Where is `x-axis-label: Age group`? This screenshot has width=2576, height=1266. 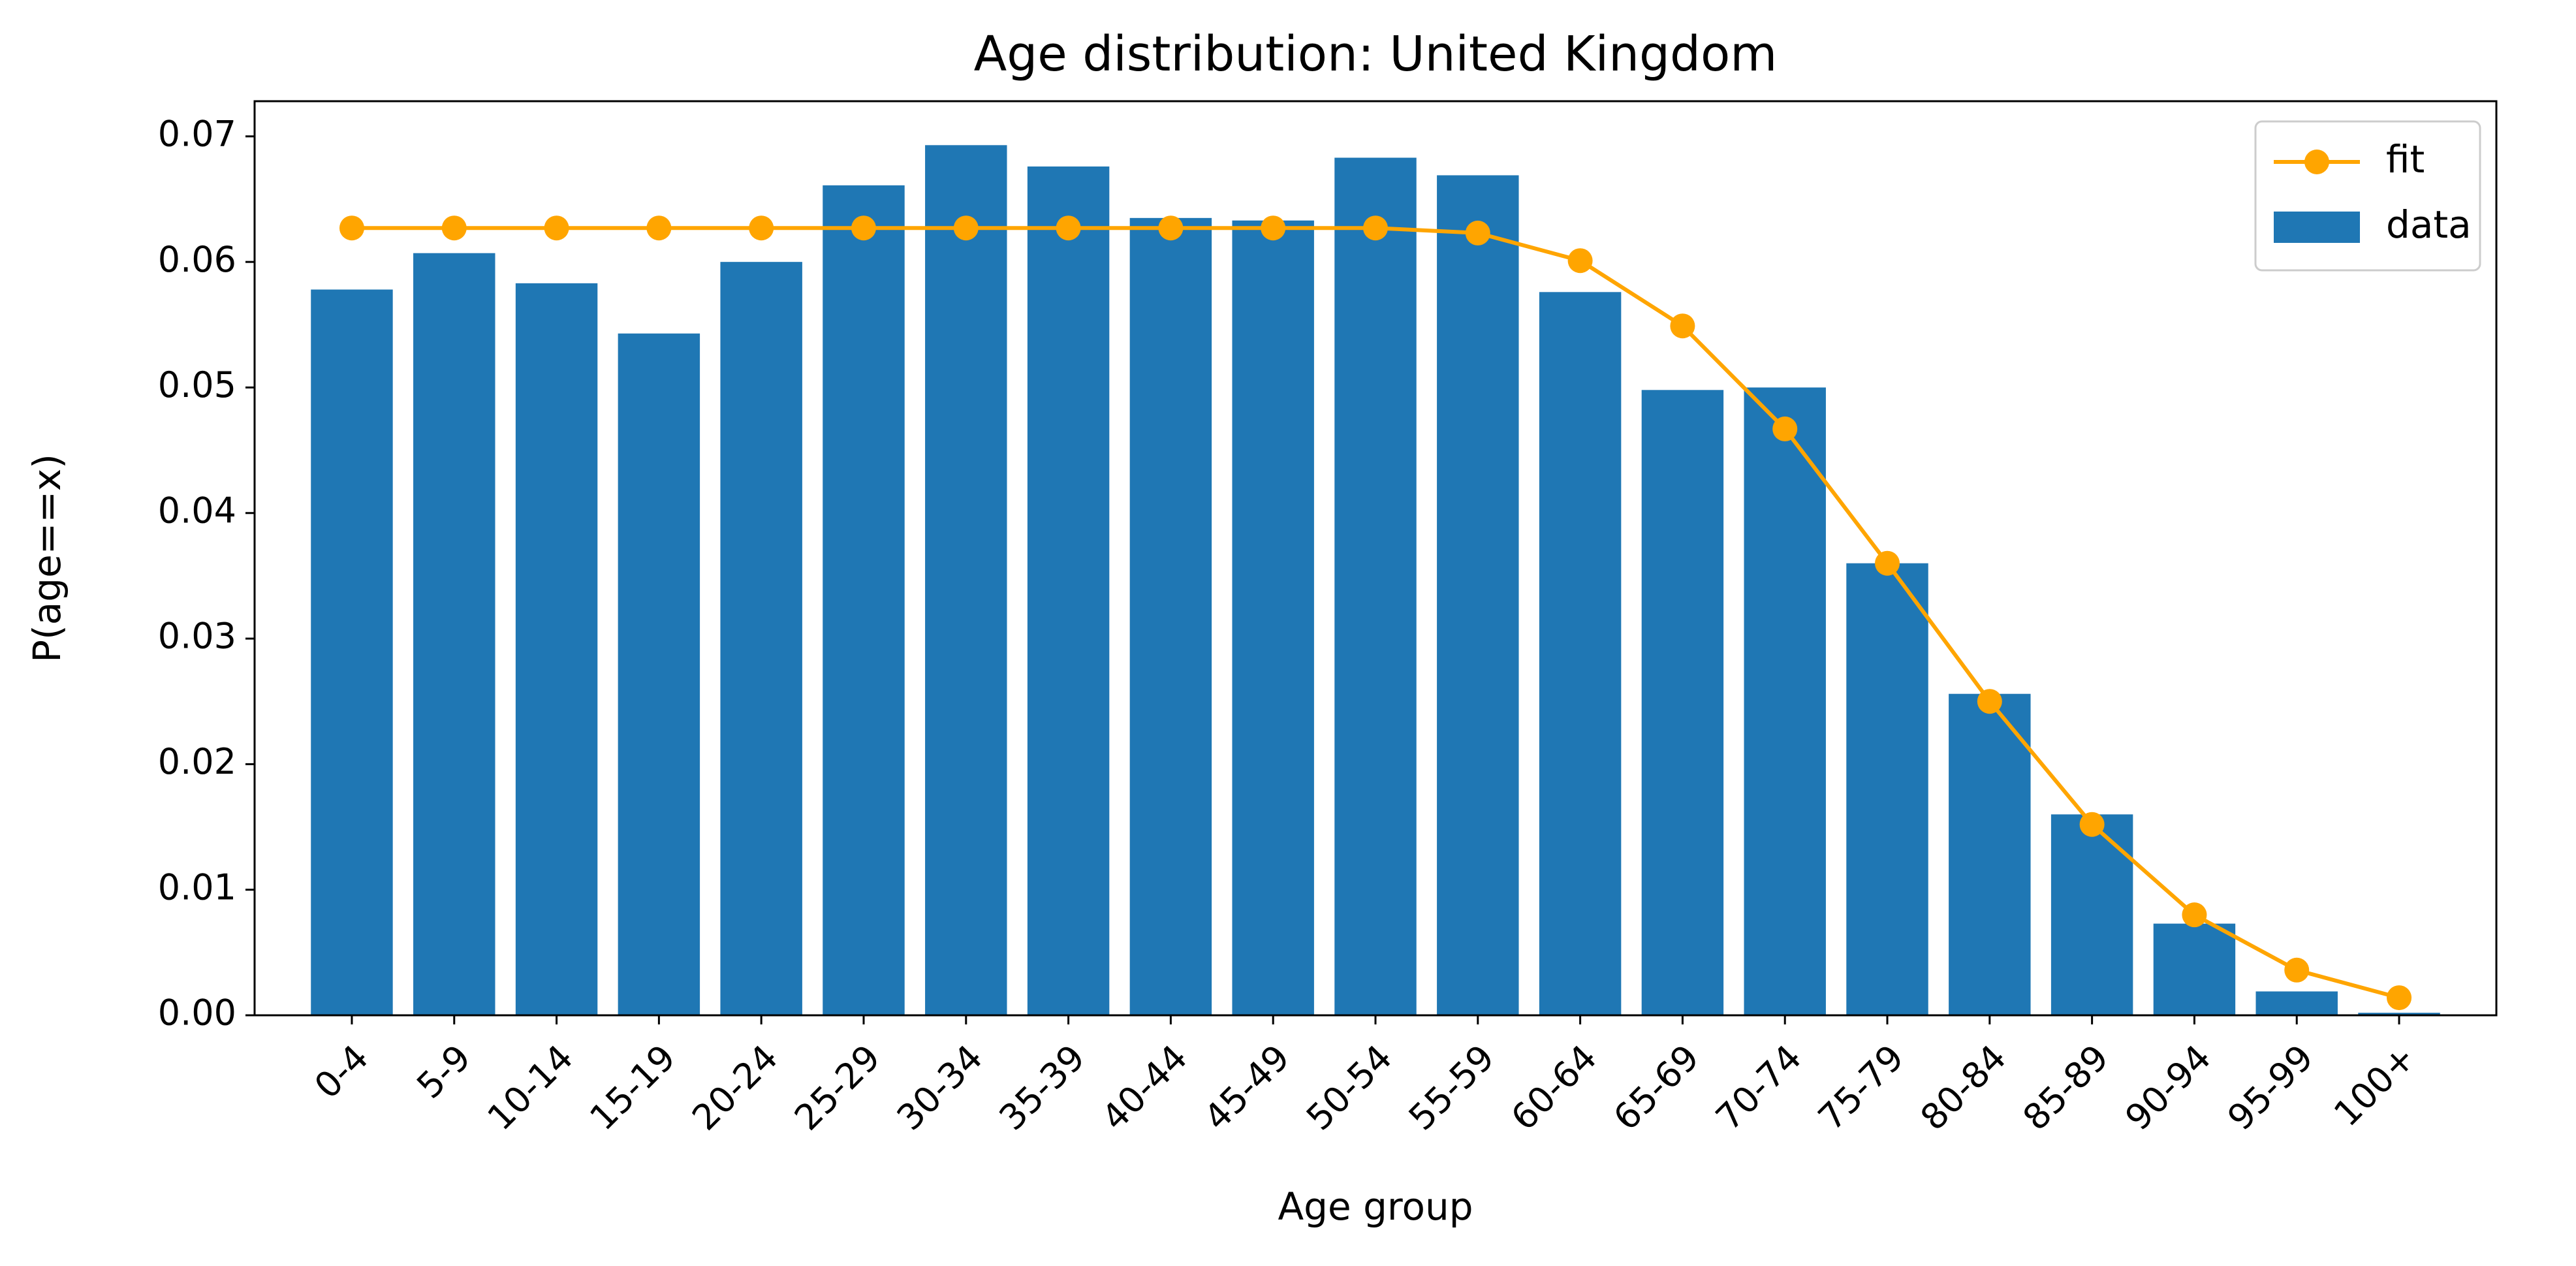
x-axis-label: Age group is located at coordinates (1375, 1206).